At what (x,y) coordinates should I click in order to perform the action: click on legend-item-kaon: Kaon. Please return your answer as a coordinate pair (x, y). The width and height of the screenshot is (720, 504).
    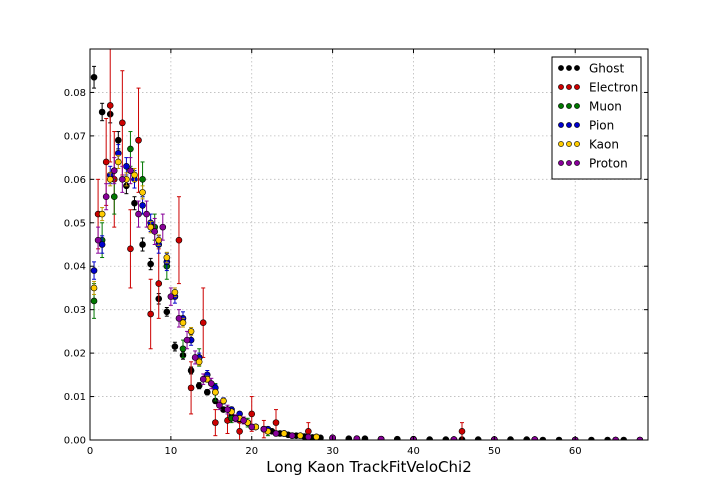
    Looking at the image, I should click on (588, 145).